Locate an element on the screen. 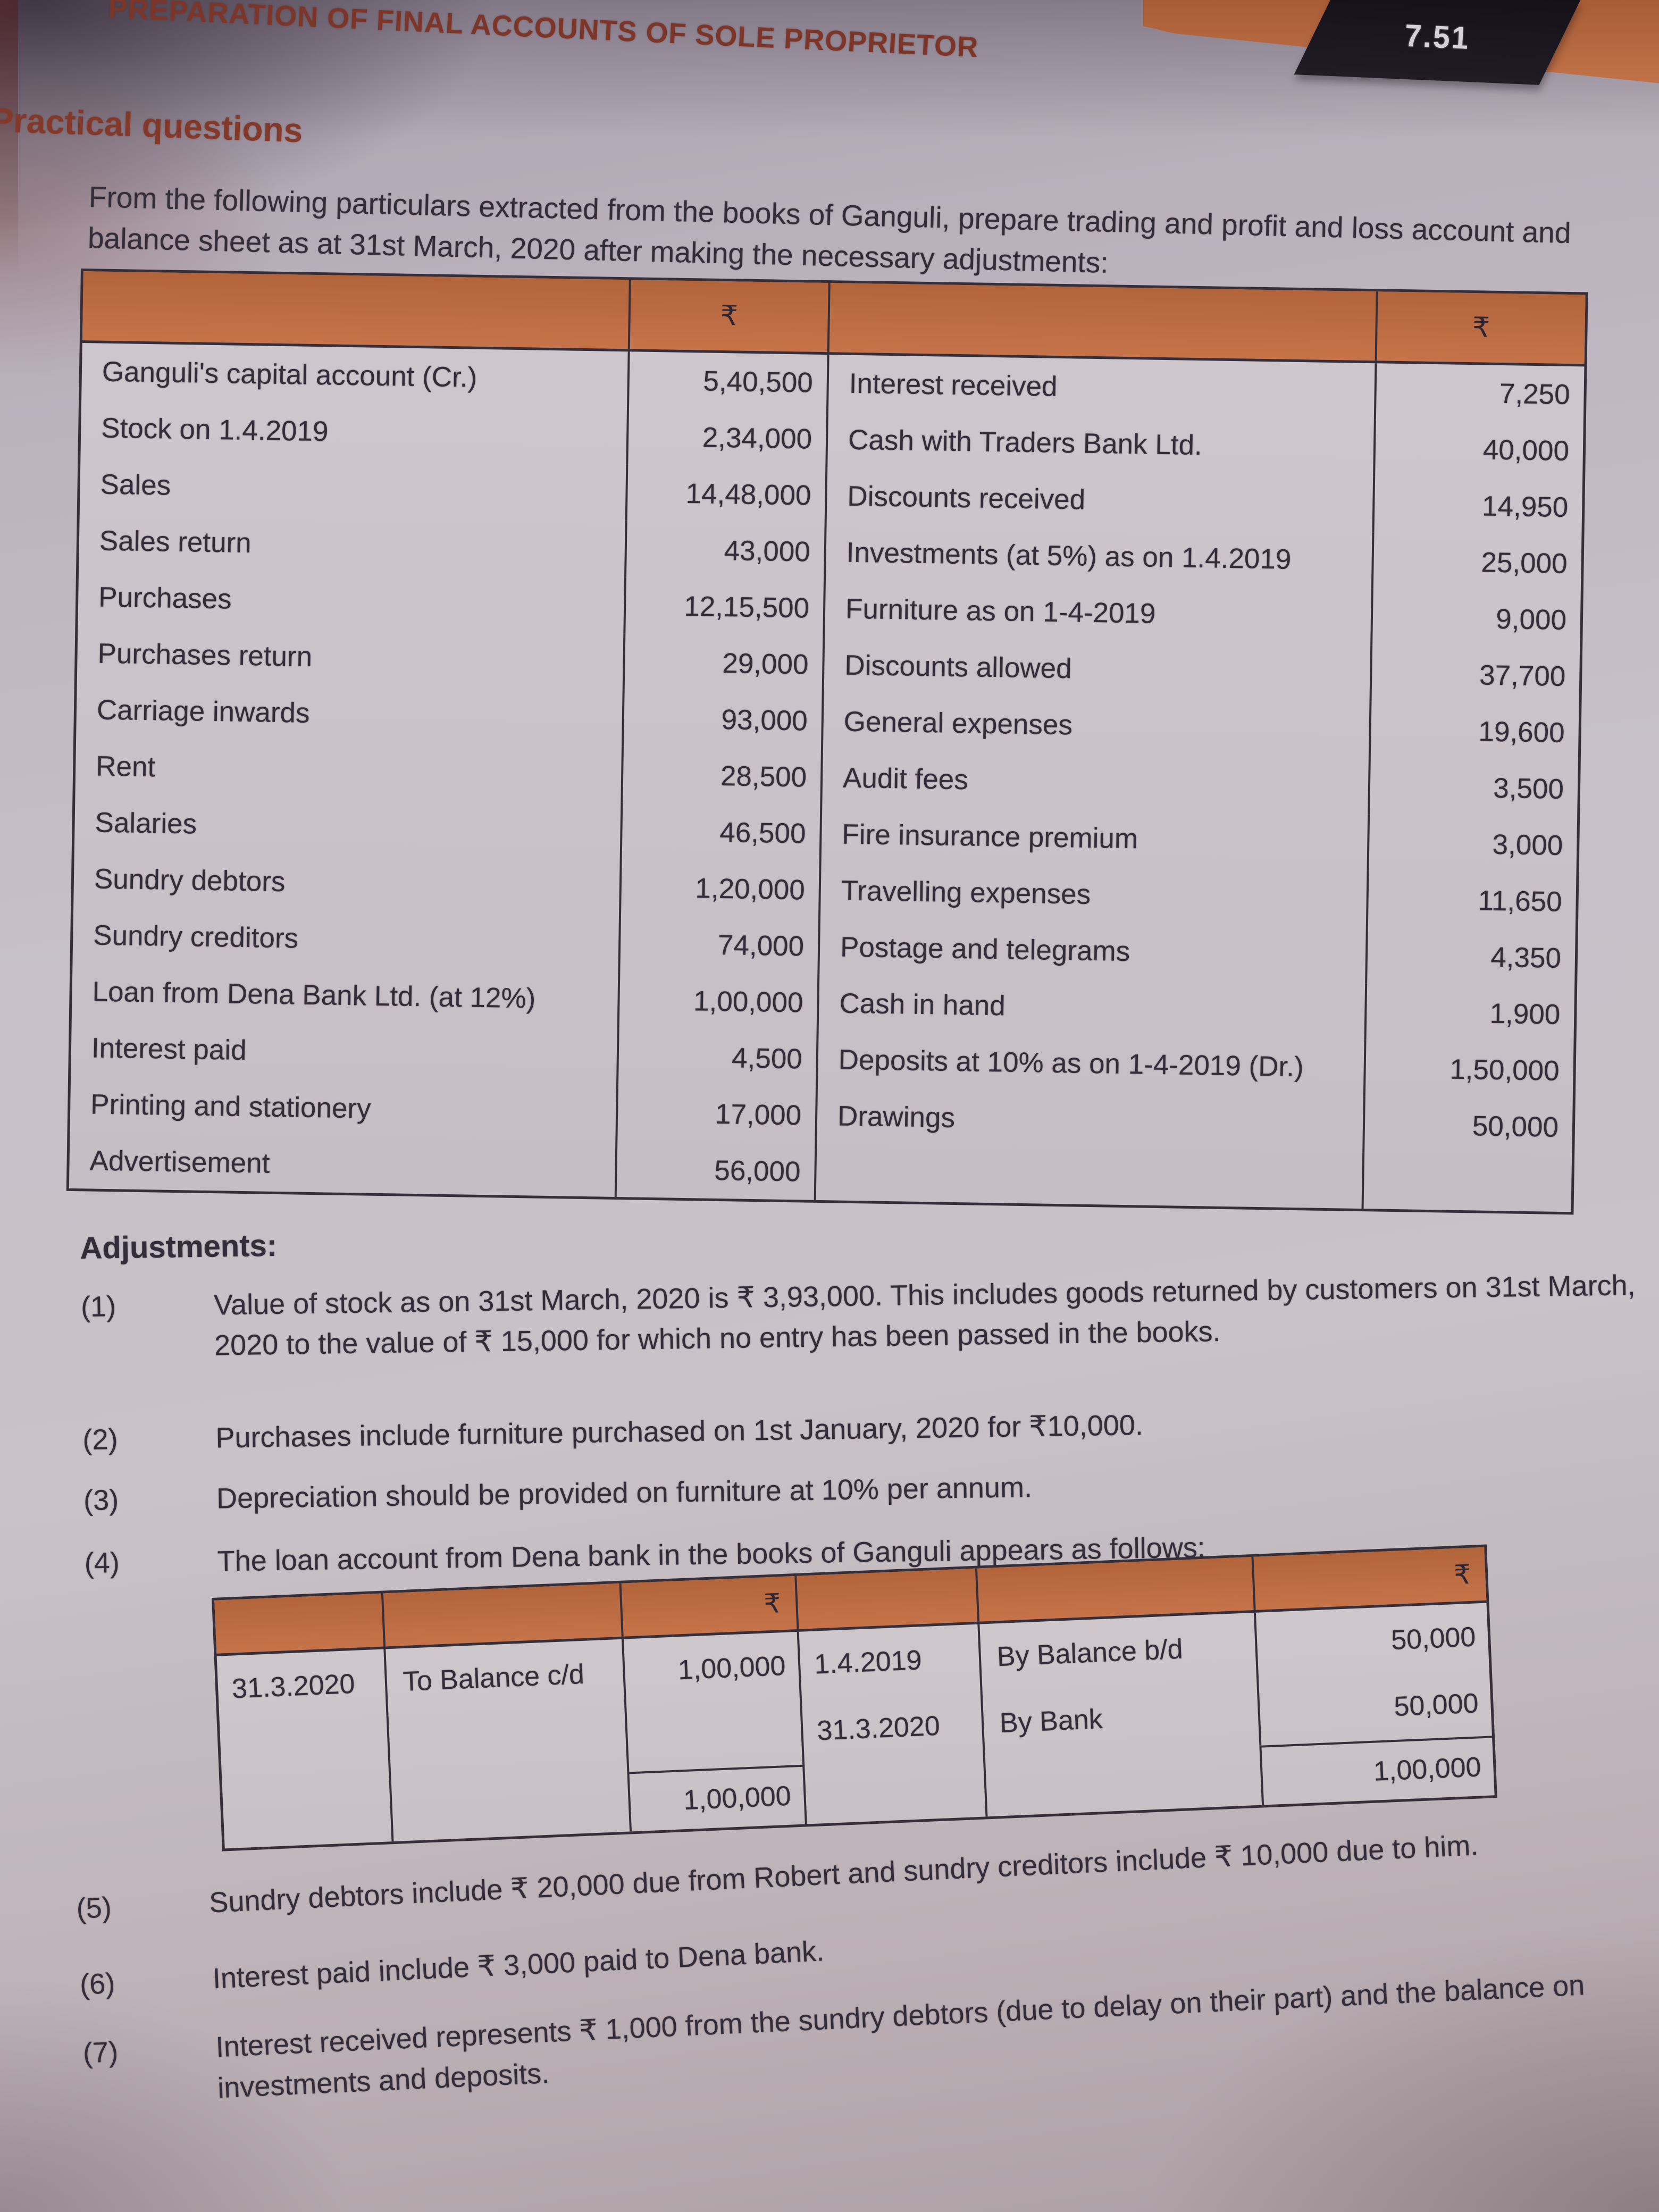 The image size is (1659, 2212). tb-right-item: Deposits at 10% as on 1-4-2019 (Dr.) is located at coordinates (1092, 1063).